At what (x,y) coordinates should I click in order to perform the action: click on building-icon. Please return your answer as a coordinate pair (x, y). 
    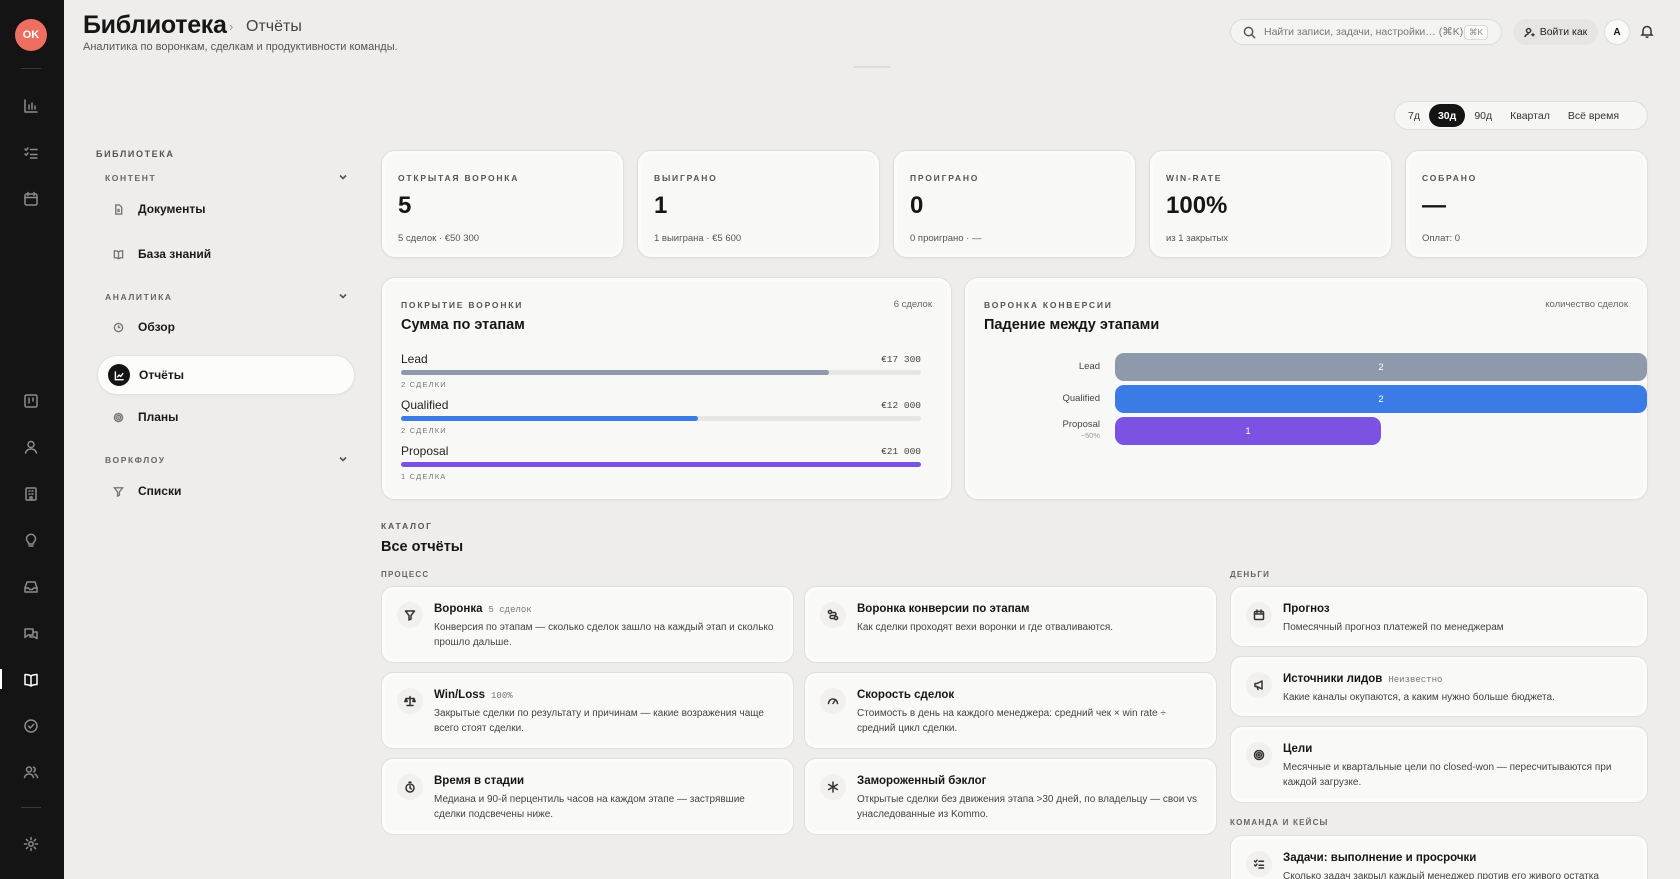
    Looking at the image, I should click on (31, 494).